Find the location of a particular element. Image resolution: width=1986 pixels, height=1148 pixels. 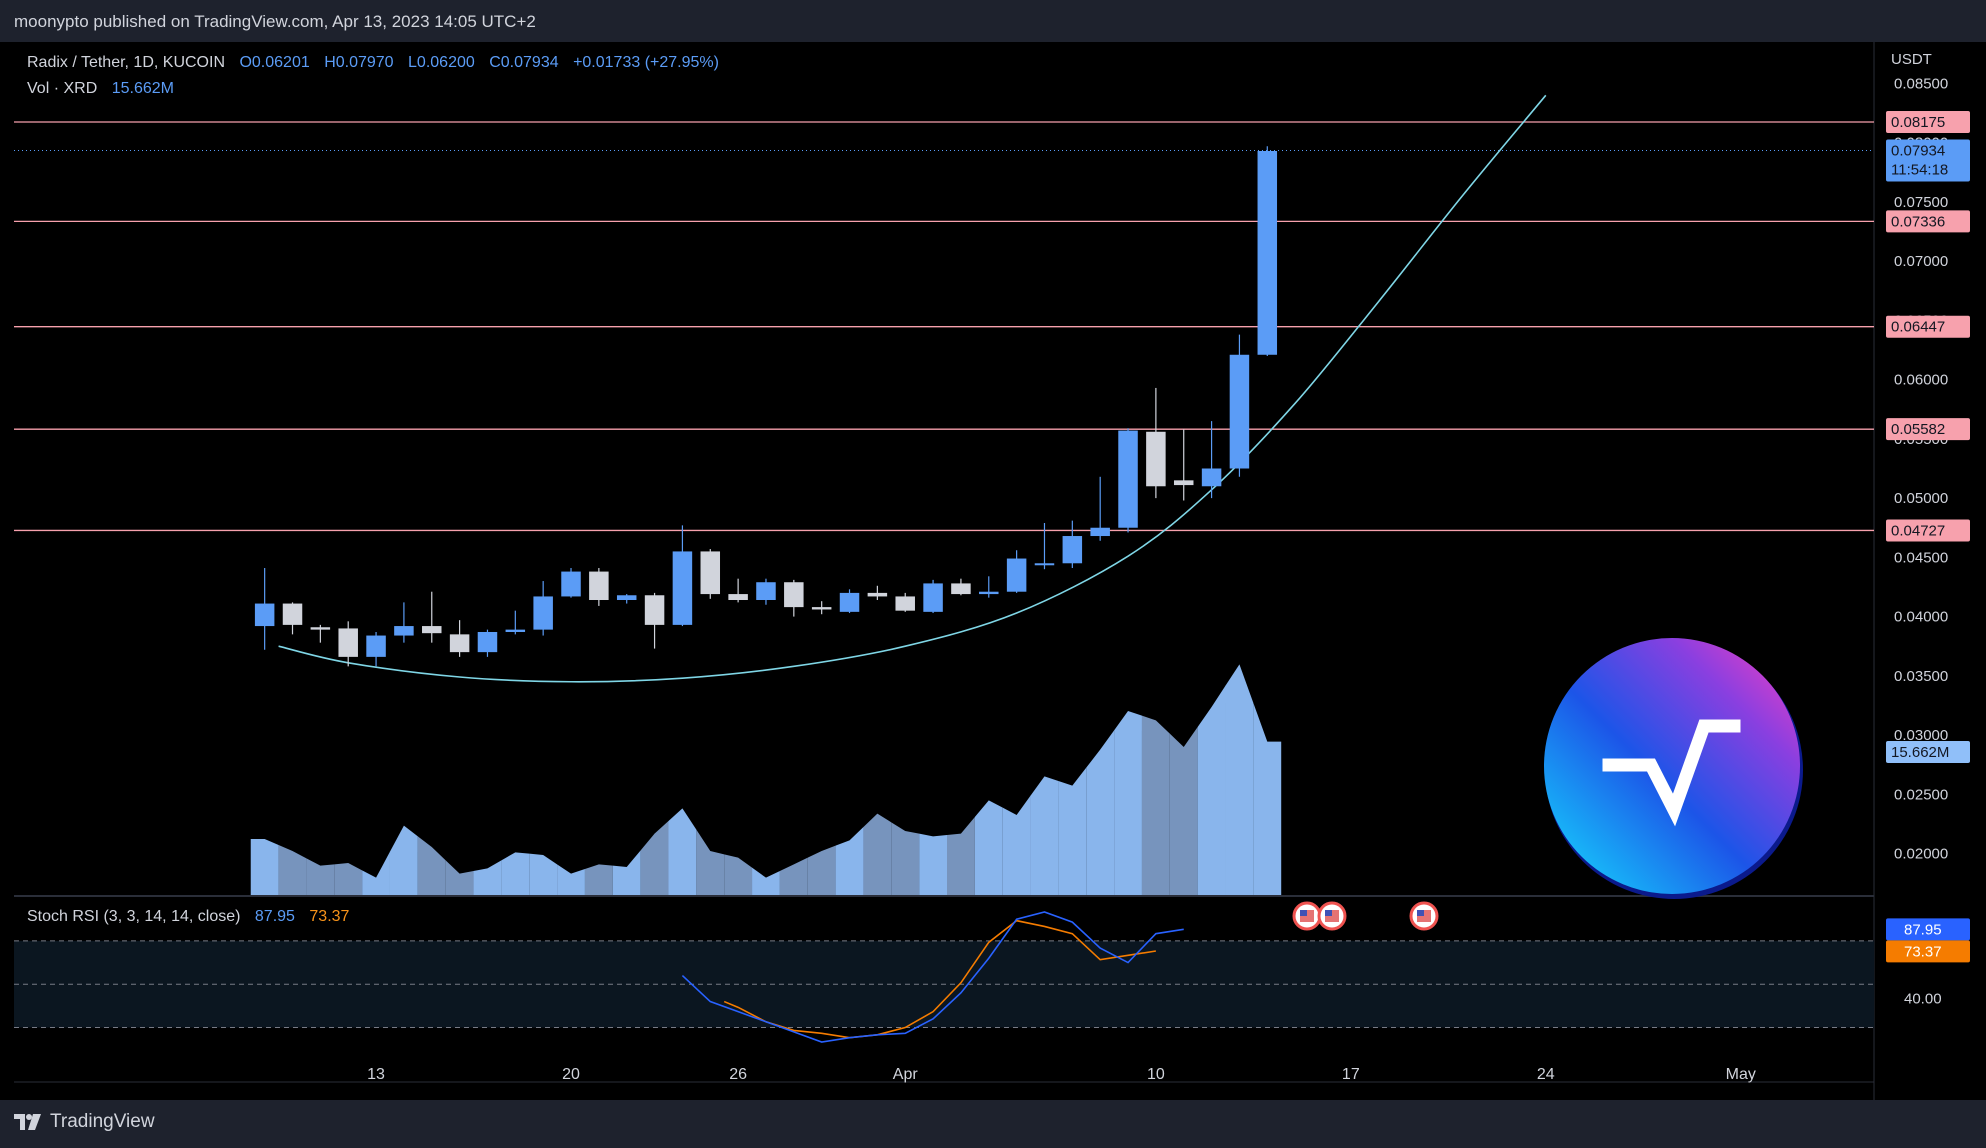

price-tick-label: 0.02500 is located at coordinates (1921, 794).